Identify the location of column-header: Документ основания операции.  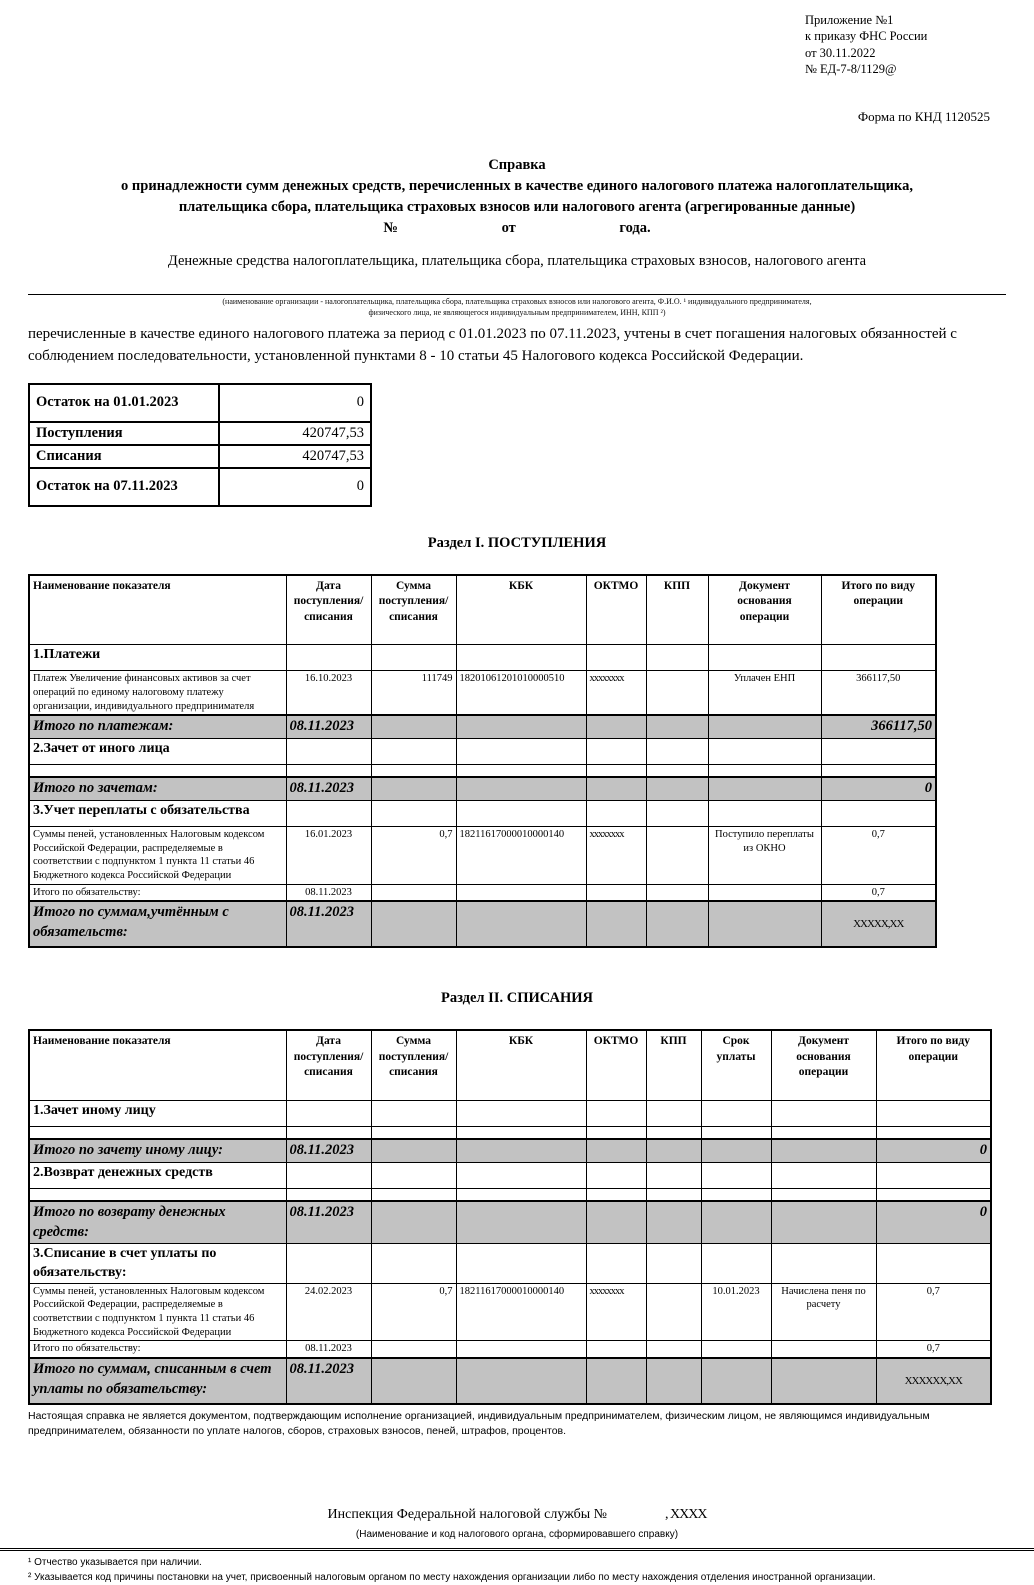
(764, 610).